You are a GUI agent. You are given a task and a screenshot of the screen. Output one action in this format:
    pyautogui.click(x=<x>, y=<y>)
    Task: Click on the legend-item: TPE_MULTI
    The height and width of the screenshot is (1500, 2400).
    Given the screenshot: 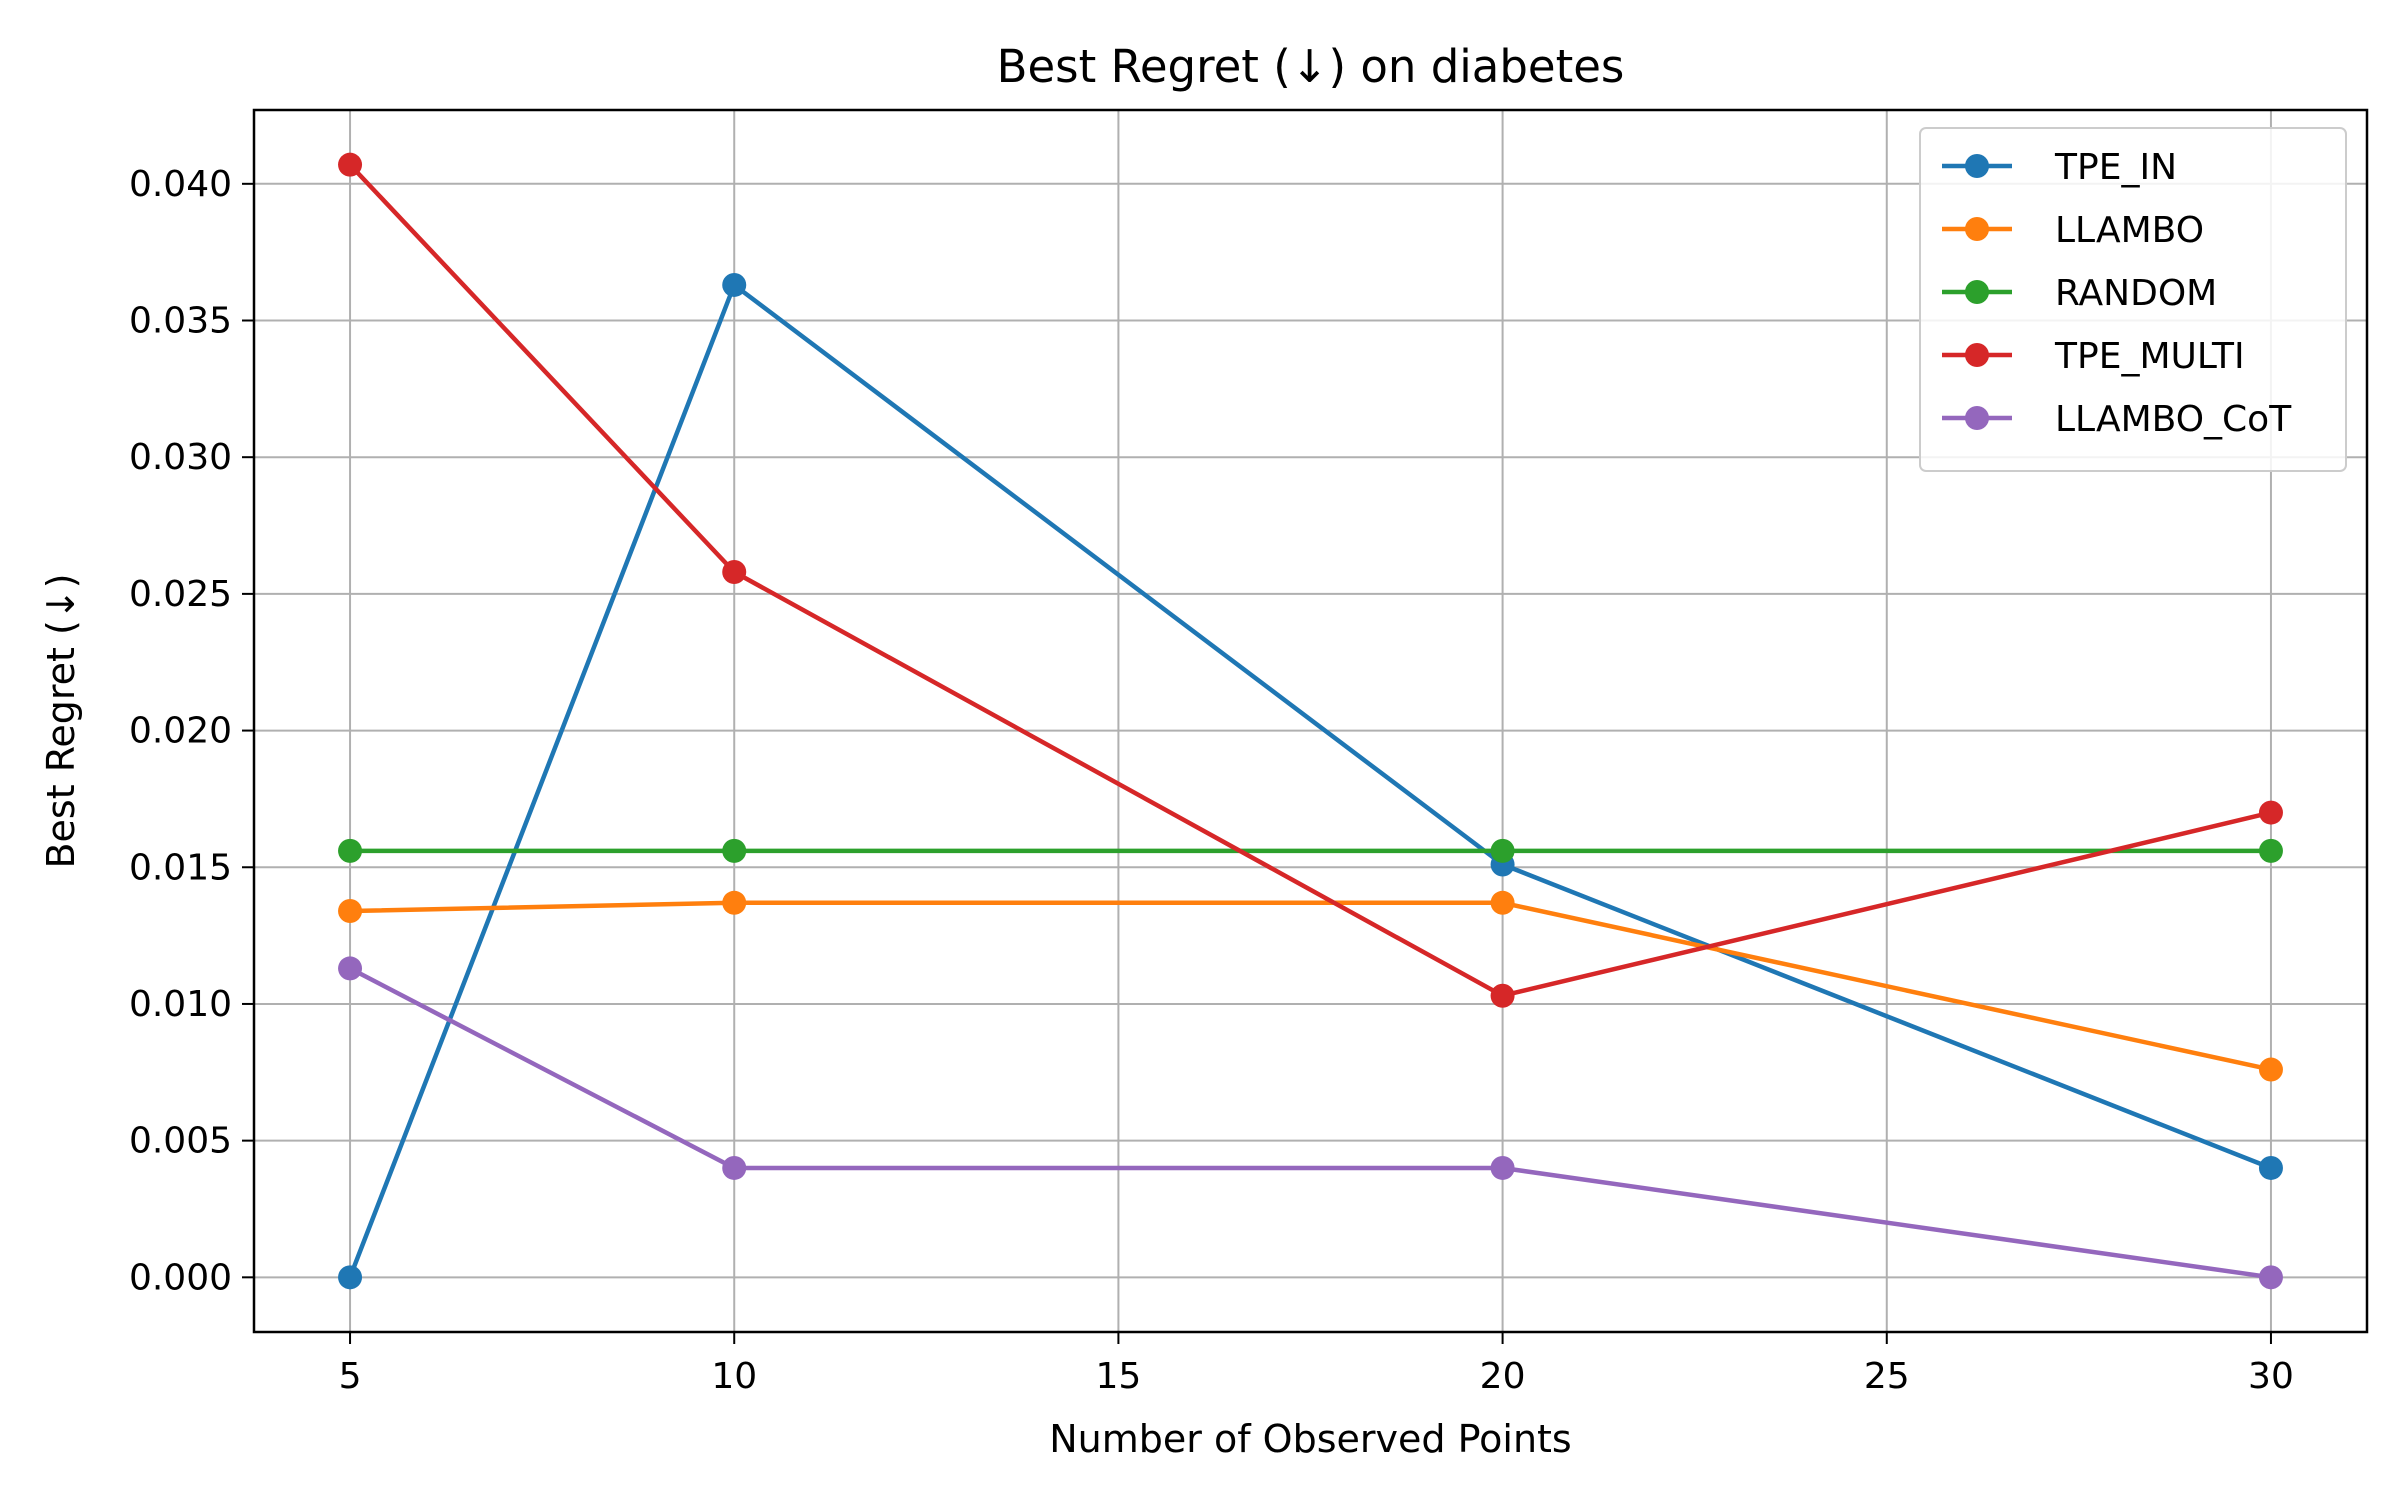 What is the action you would take?
    pyautogui.click(x=2093, y=356)
    